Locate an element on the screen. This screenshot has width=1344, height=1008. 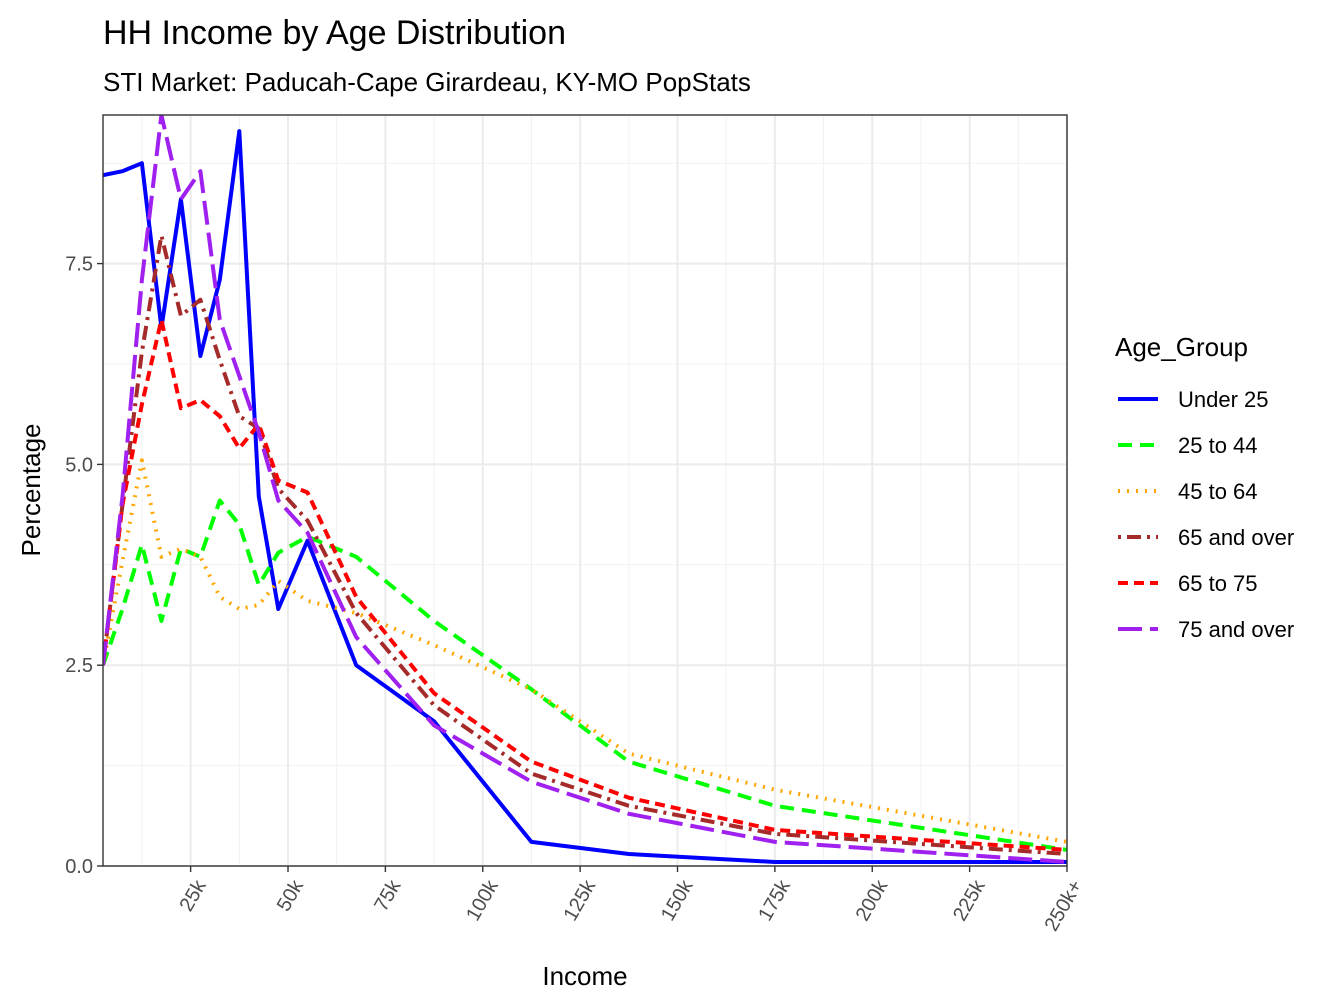
y-axis-title: Percentage is located at coordinates (31, 490).